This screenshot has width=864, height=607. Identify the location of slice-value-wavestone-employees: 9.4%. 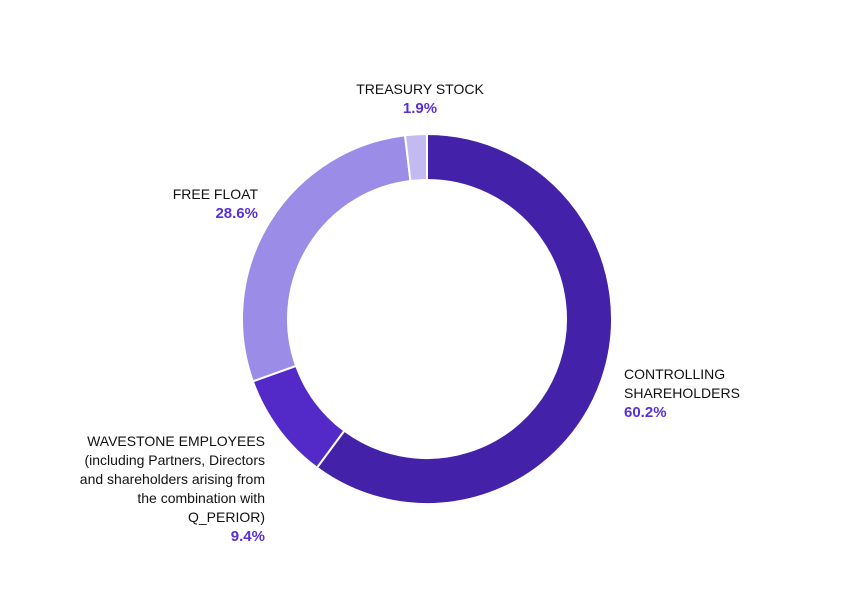
(247, 536).